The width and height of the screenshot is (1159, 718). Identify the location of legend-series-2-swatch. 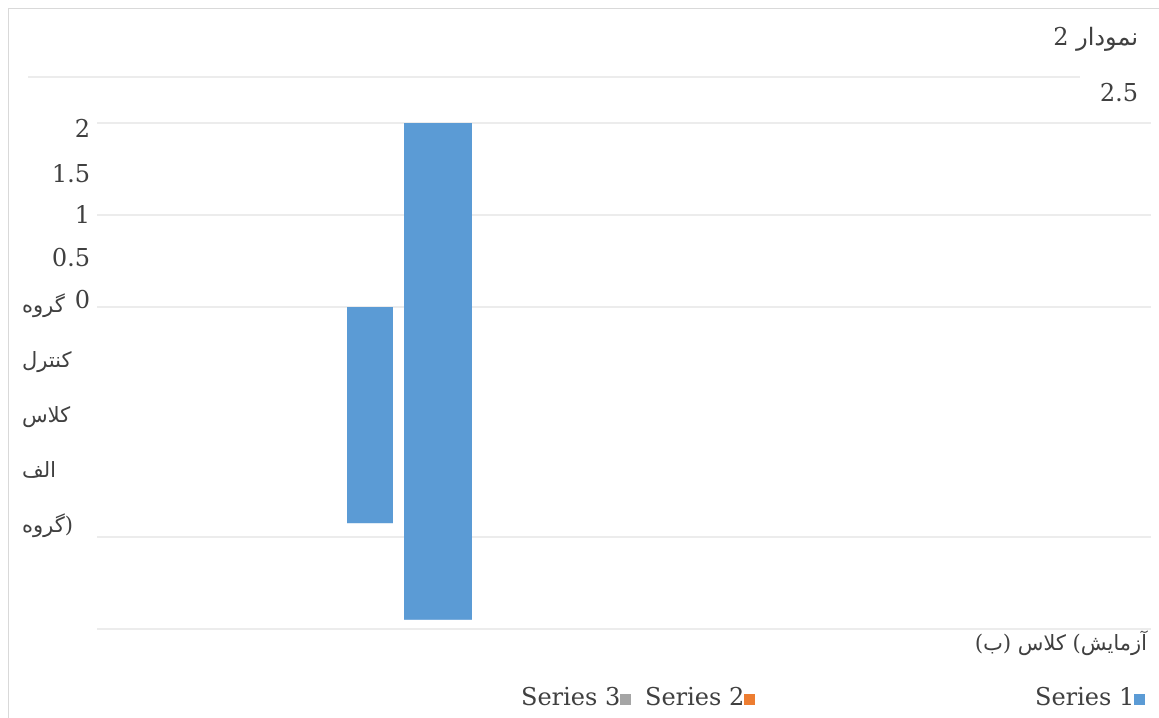
(750, 699).